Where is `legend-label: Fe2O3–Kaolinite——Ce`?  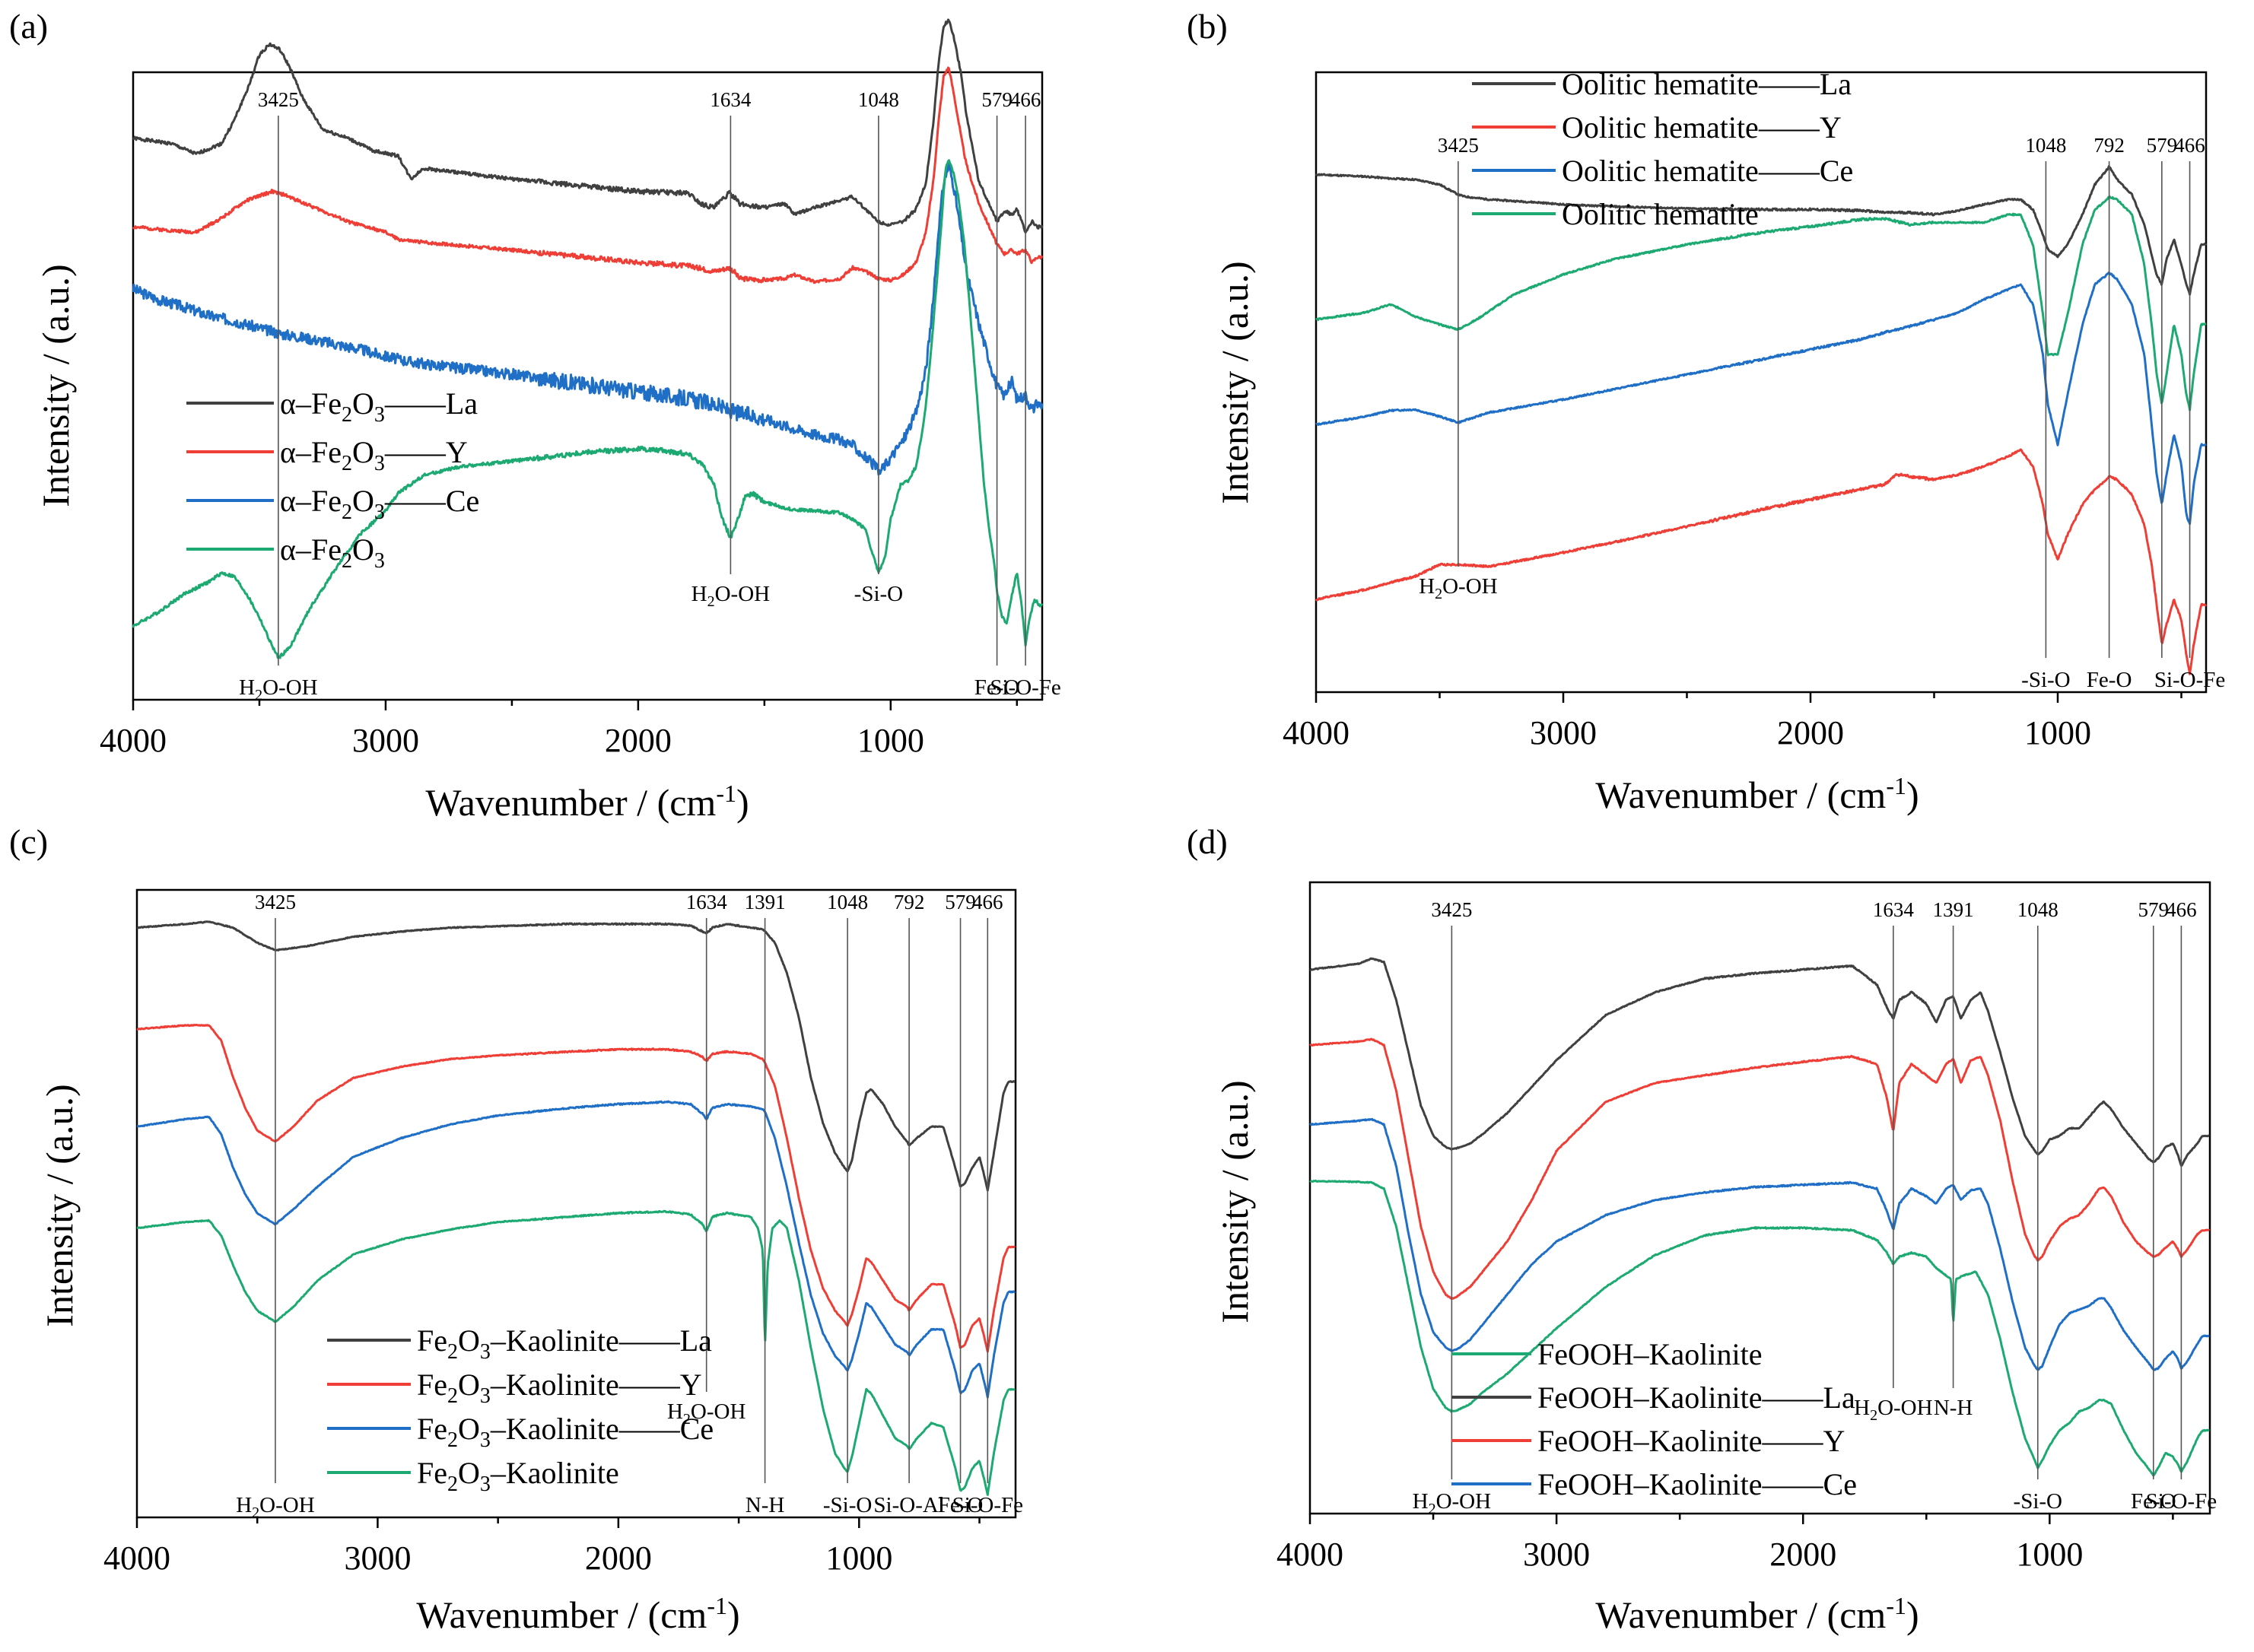
legend-label: Fe2O3–Kaolinite——Ce is located at coordinates (565, 1432).